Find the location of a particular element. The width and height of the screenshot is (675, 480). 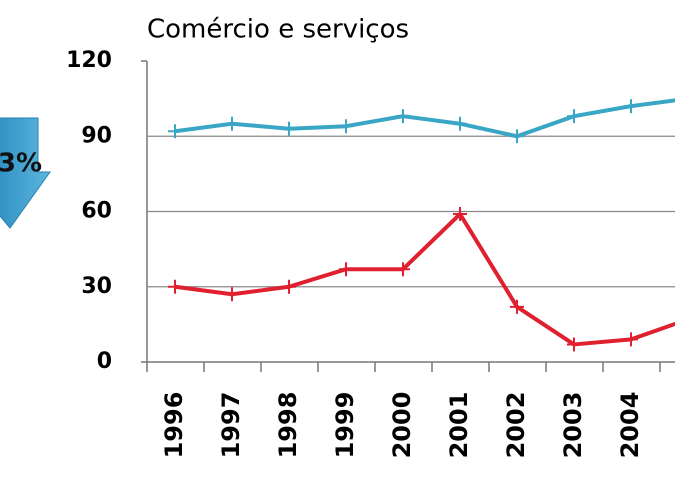

x-tick-label: 2002 is located at coordinates (516, 425).